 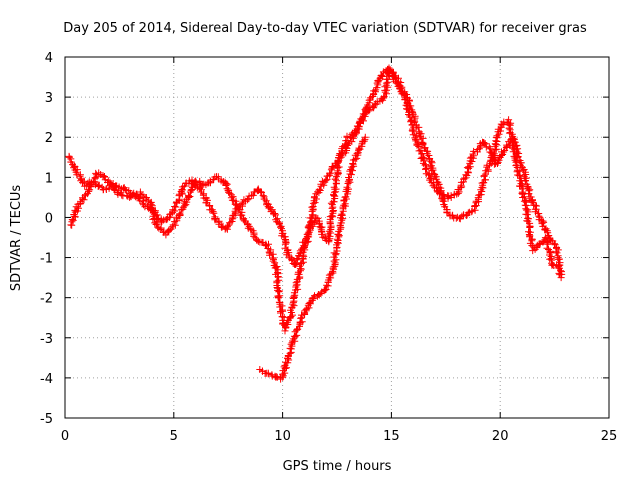 I want to click on x-tick-label: 5, so click(x=174, y=436).